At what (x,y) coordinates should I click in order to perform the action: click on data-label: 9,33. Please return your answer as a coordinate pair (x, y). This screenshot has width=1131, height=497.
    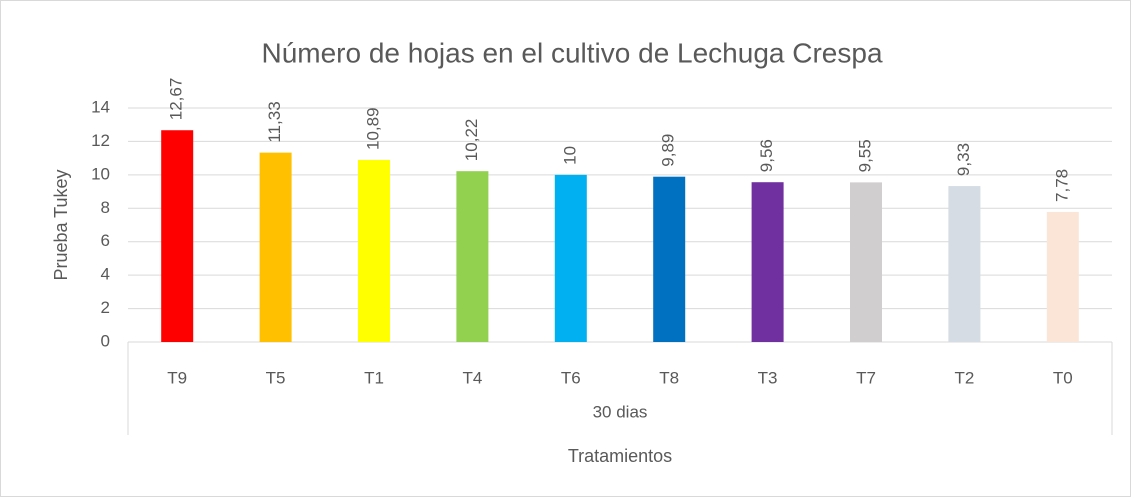
    Looking at the image, I should click on (963, 159).